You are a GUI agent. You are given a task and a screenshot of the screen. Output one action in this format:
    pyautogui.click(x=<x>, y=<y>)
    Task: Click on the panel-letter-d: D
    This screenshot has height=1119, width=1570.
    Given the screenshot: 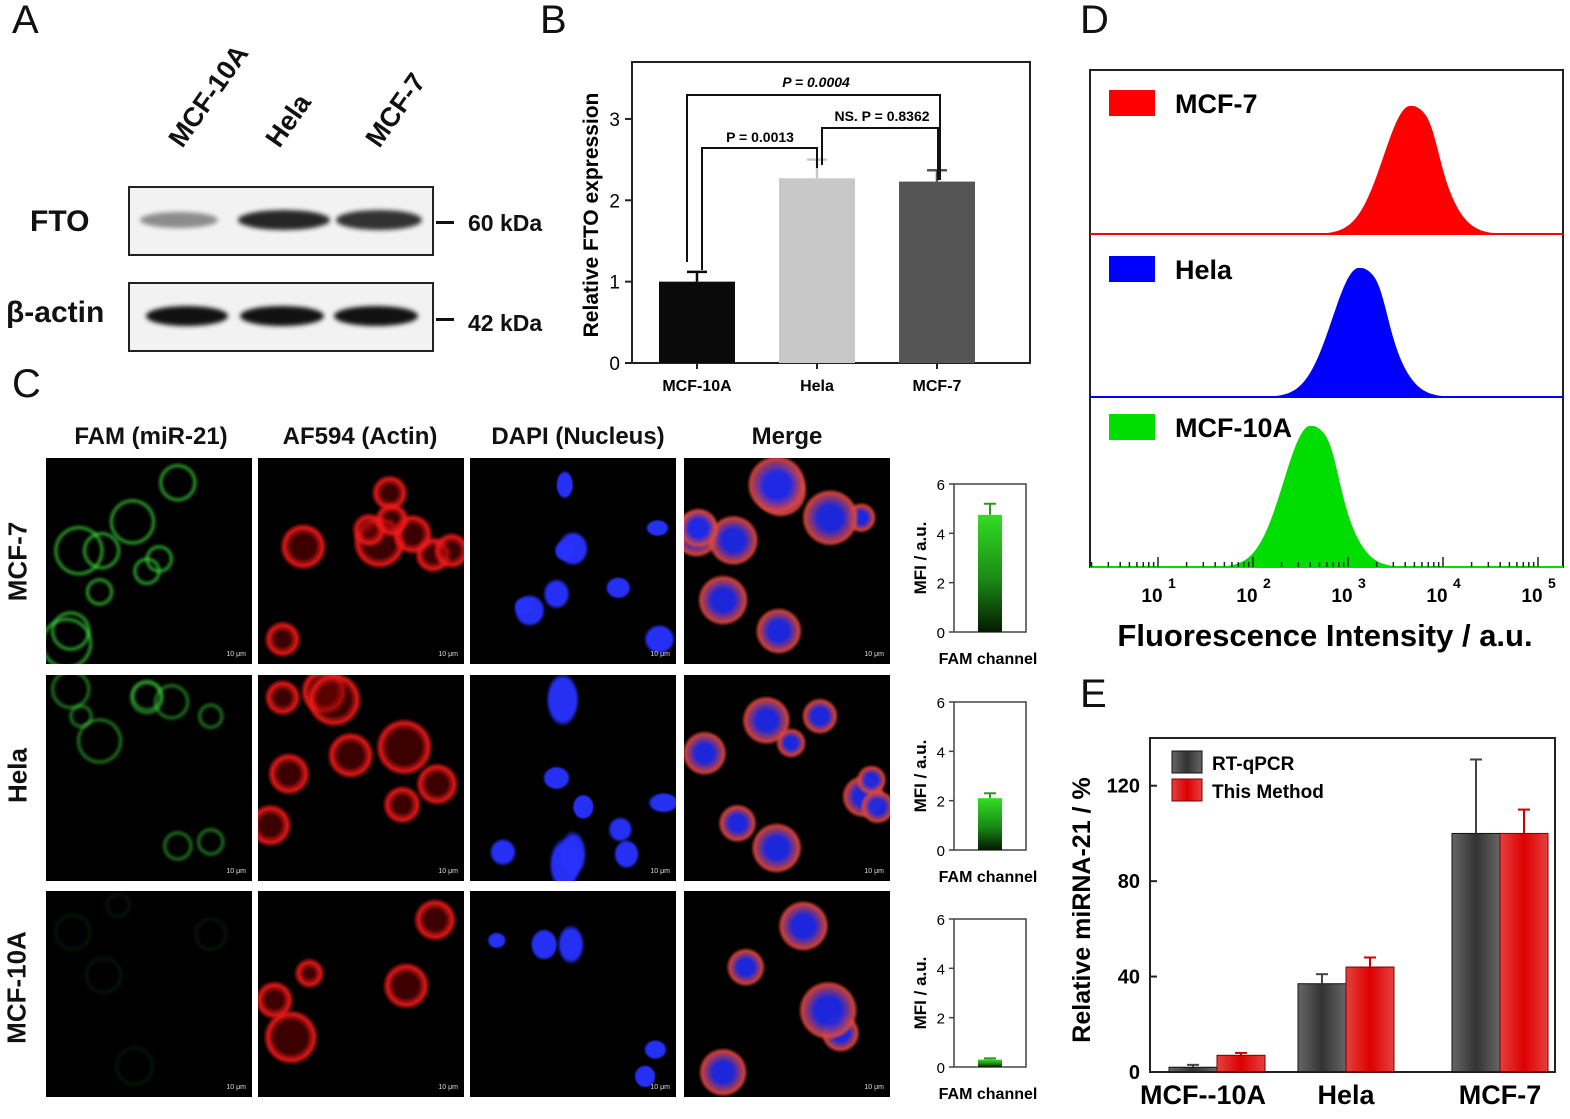 What is the action you would take?
    pyautogui.click(x=1094, y=21)
    